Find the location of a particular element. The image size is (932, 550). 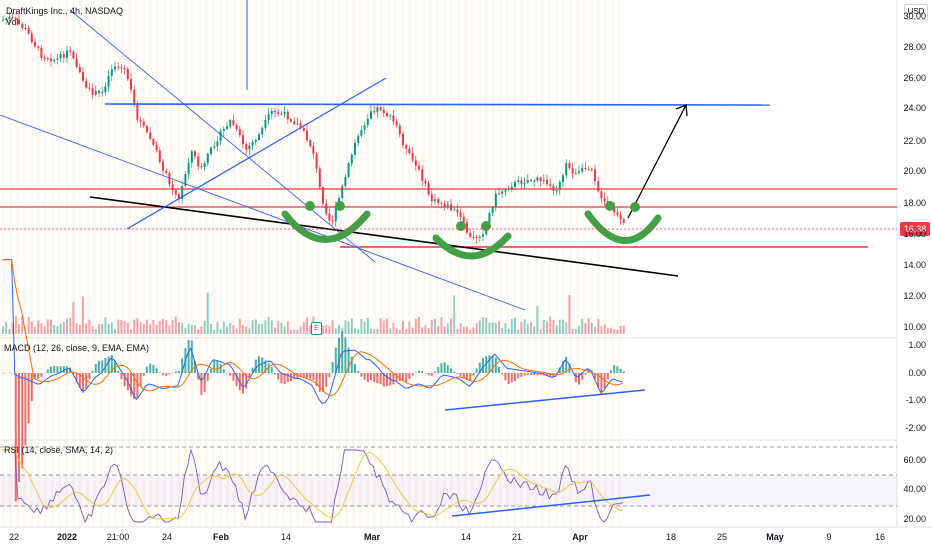

axis-date-label: 14 is located at coordinates (286, 537).